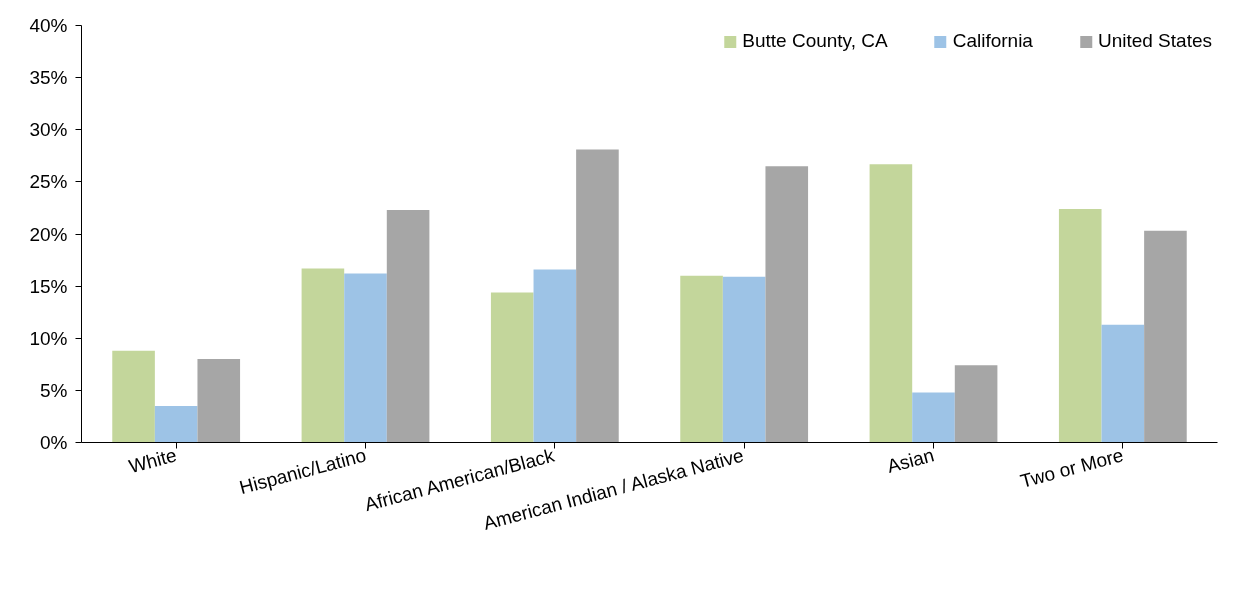  I want to click on x-tick-label: Two or More, so click(1072, 468).